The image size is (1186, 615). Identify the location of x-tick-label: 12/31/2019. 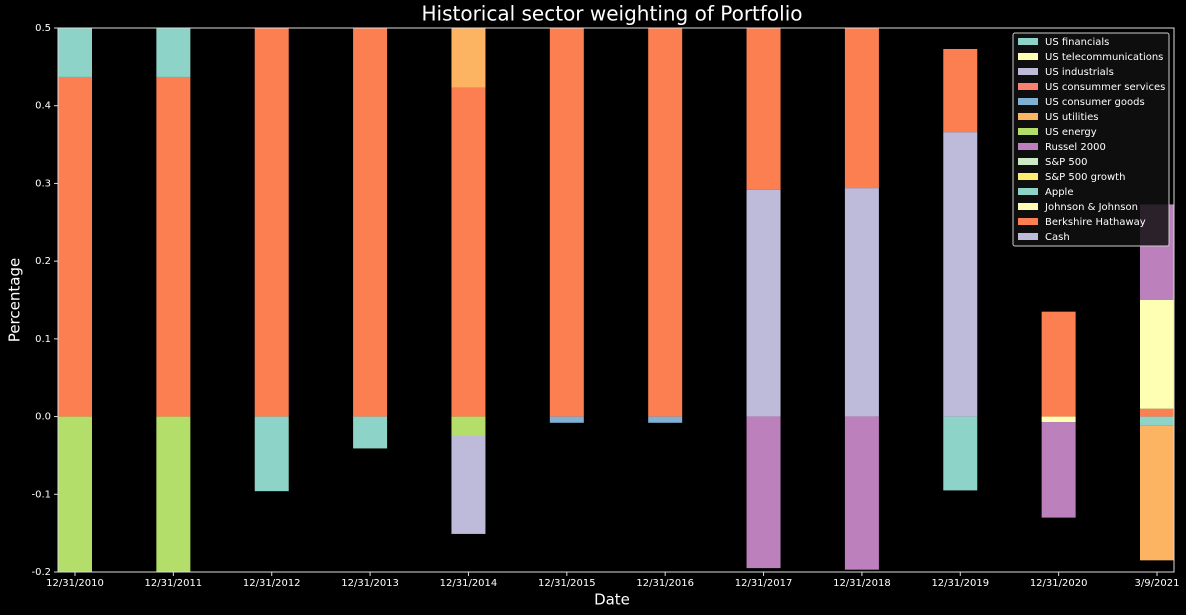
(960, 583).